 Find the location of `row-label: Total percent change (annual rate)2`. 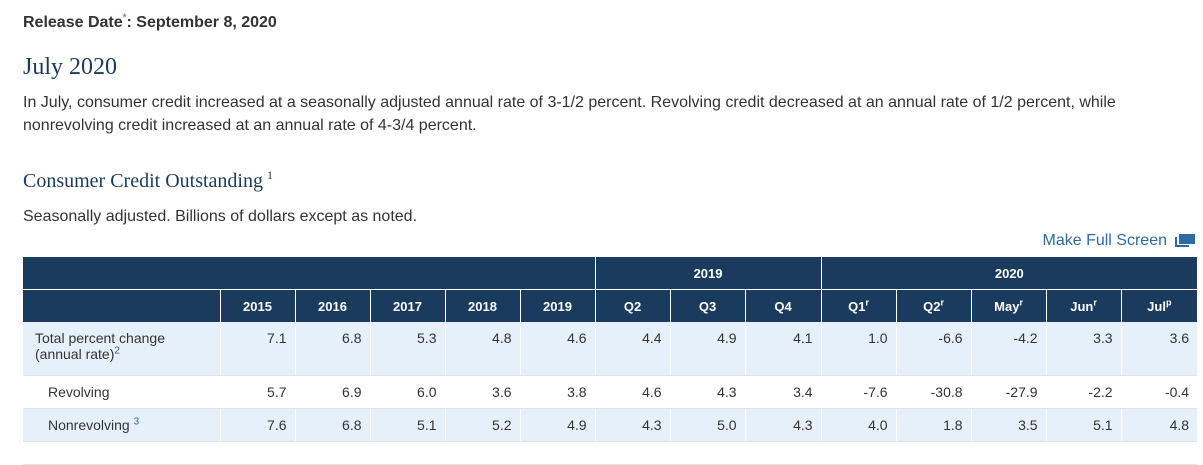

row-label: Total percent change (annual rate)2 is located at coordinates (121, 349).